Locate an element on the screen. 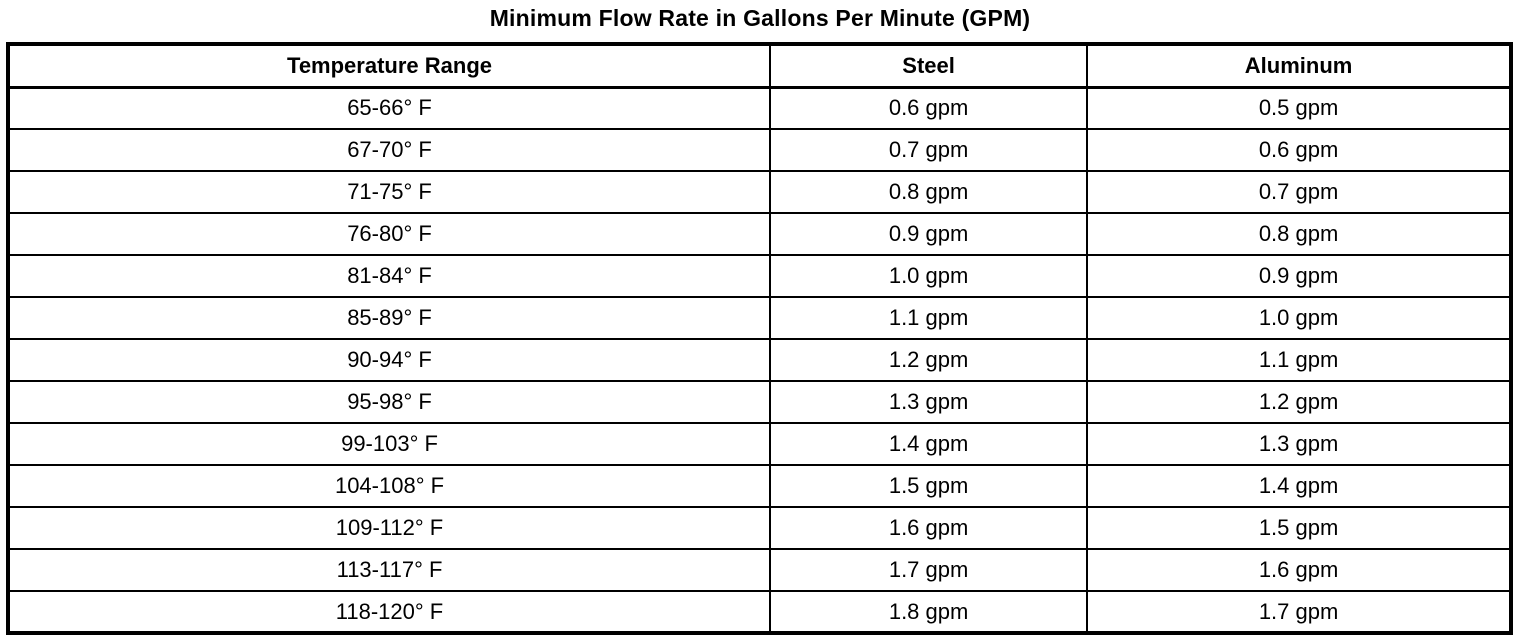 The height and width of the screenshot is (644, 1520). steel-cell: 0.6 gpm is located at coordinates (929, 108).